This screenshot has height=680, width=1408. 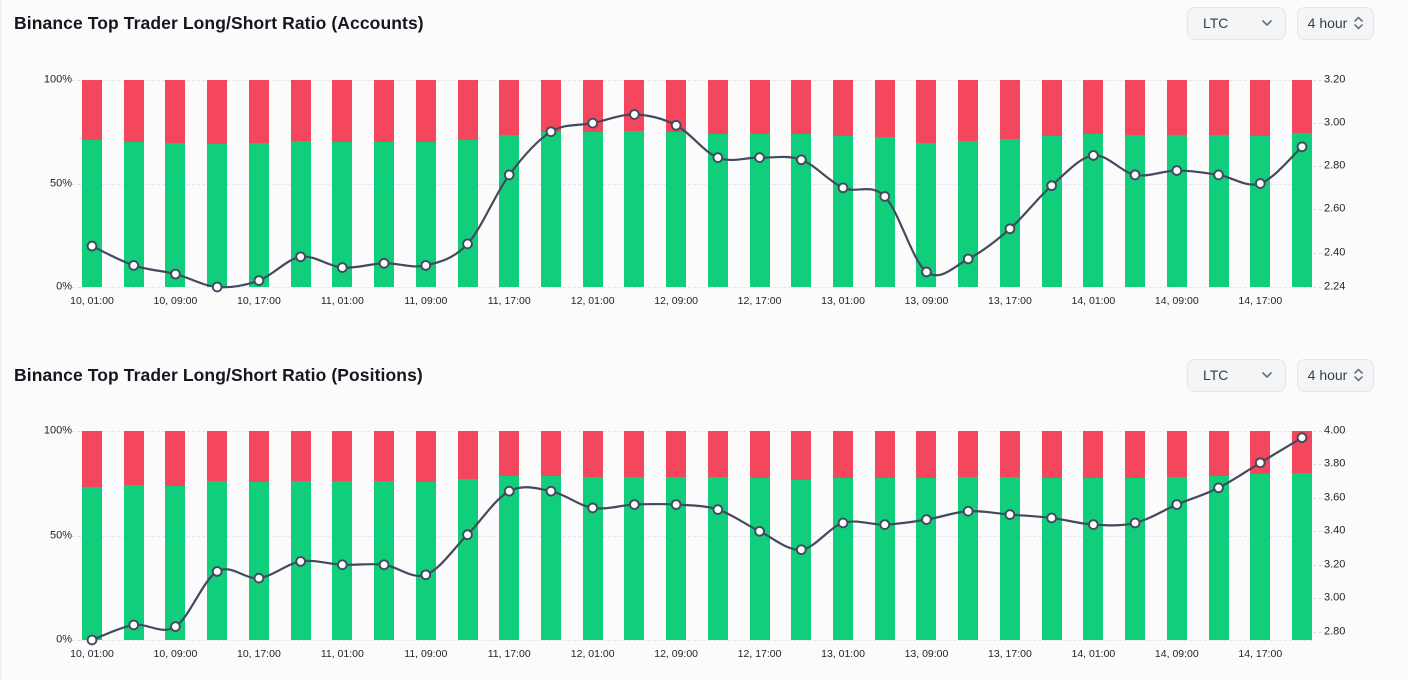 What do you see at coordinates (1010, 654) in the screenshot?
I see `x-axis-label: 13, 17:00` at bounding box center [1010, 654].